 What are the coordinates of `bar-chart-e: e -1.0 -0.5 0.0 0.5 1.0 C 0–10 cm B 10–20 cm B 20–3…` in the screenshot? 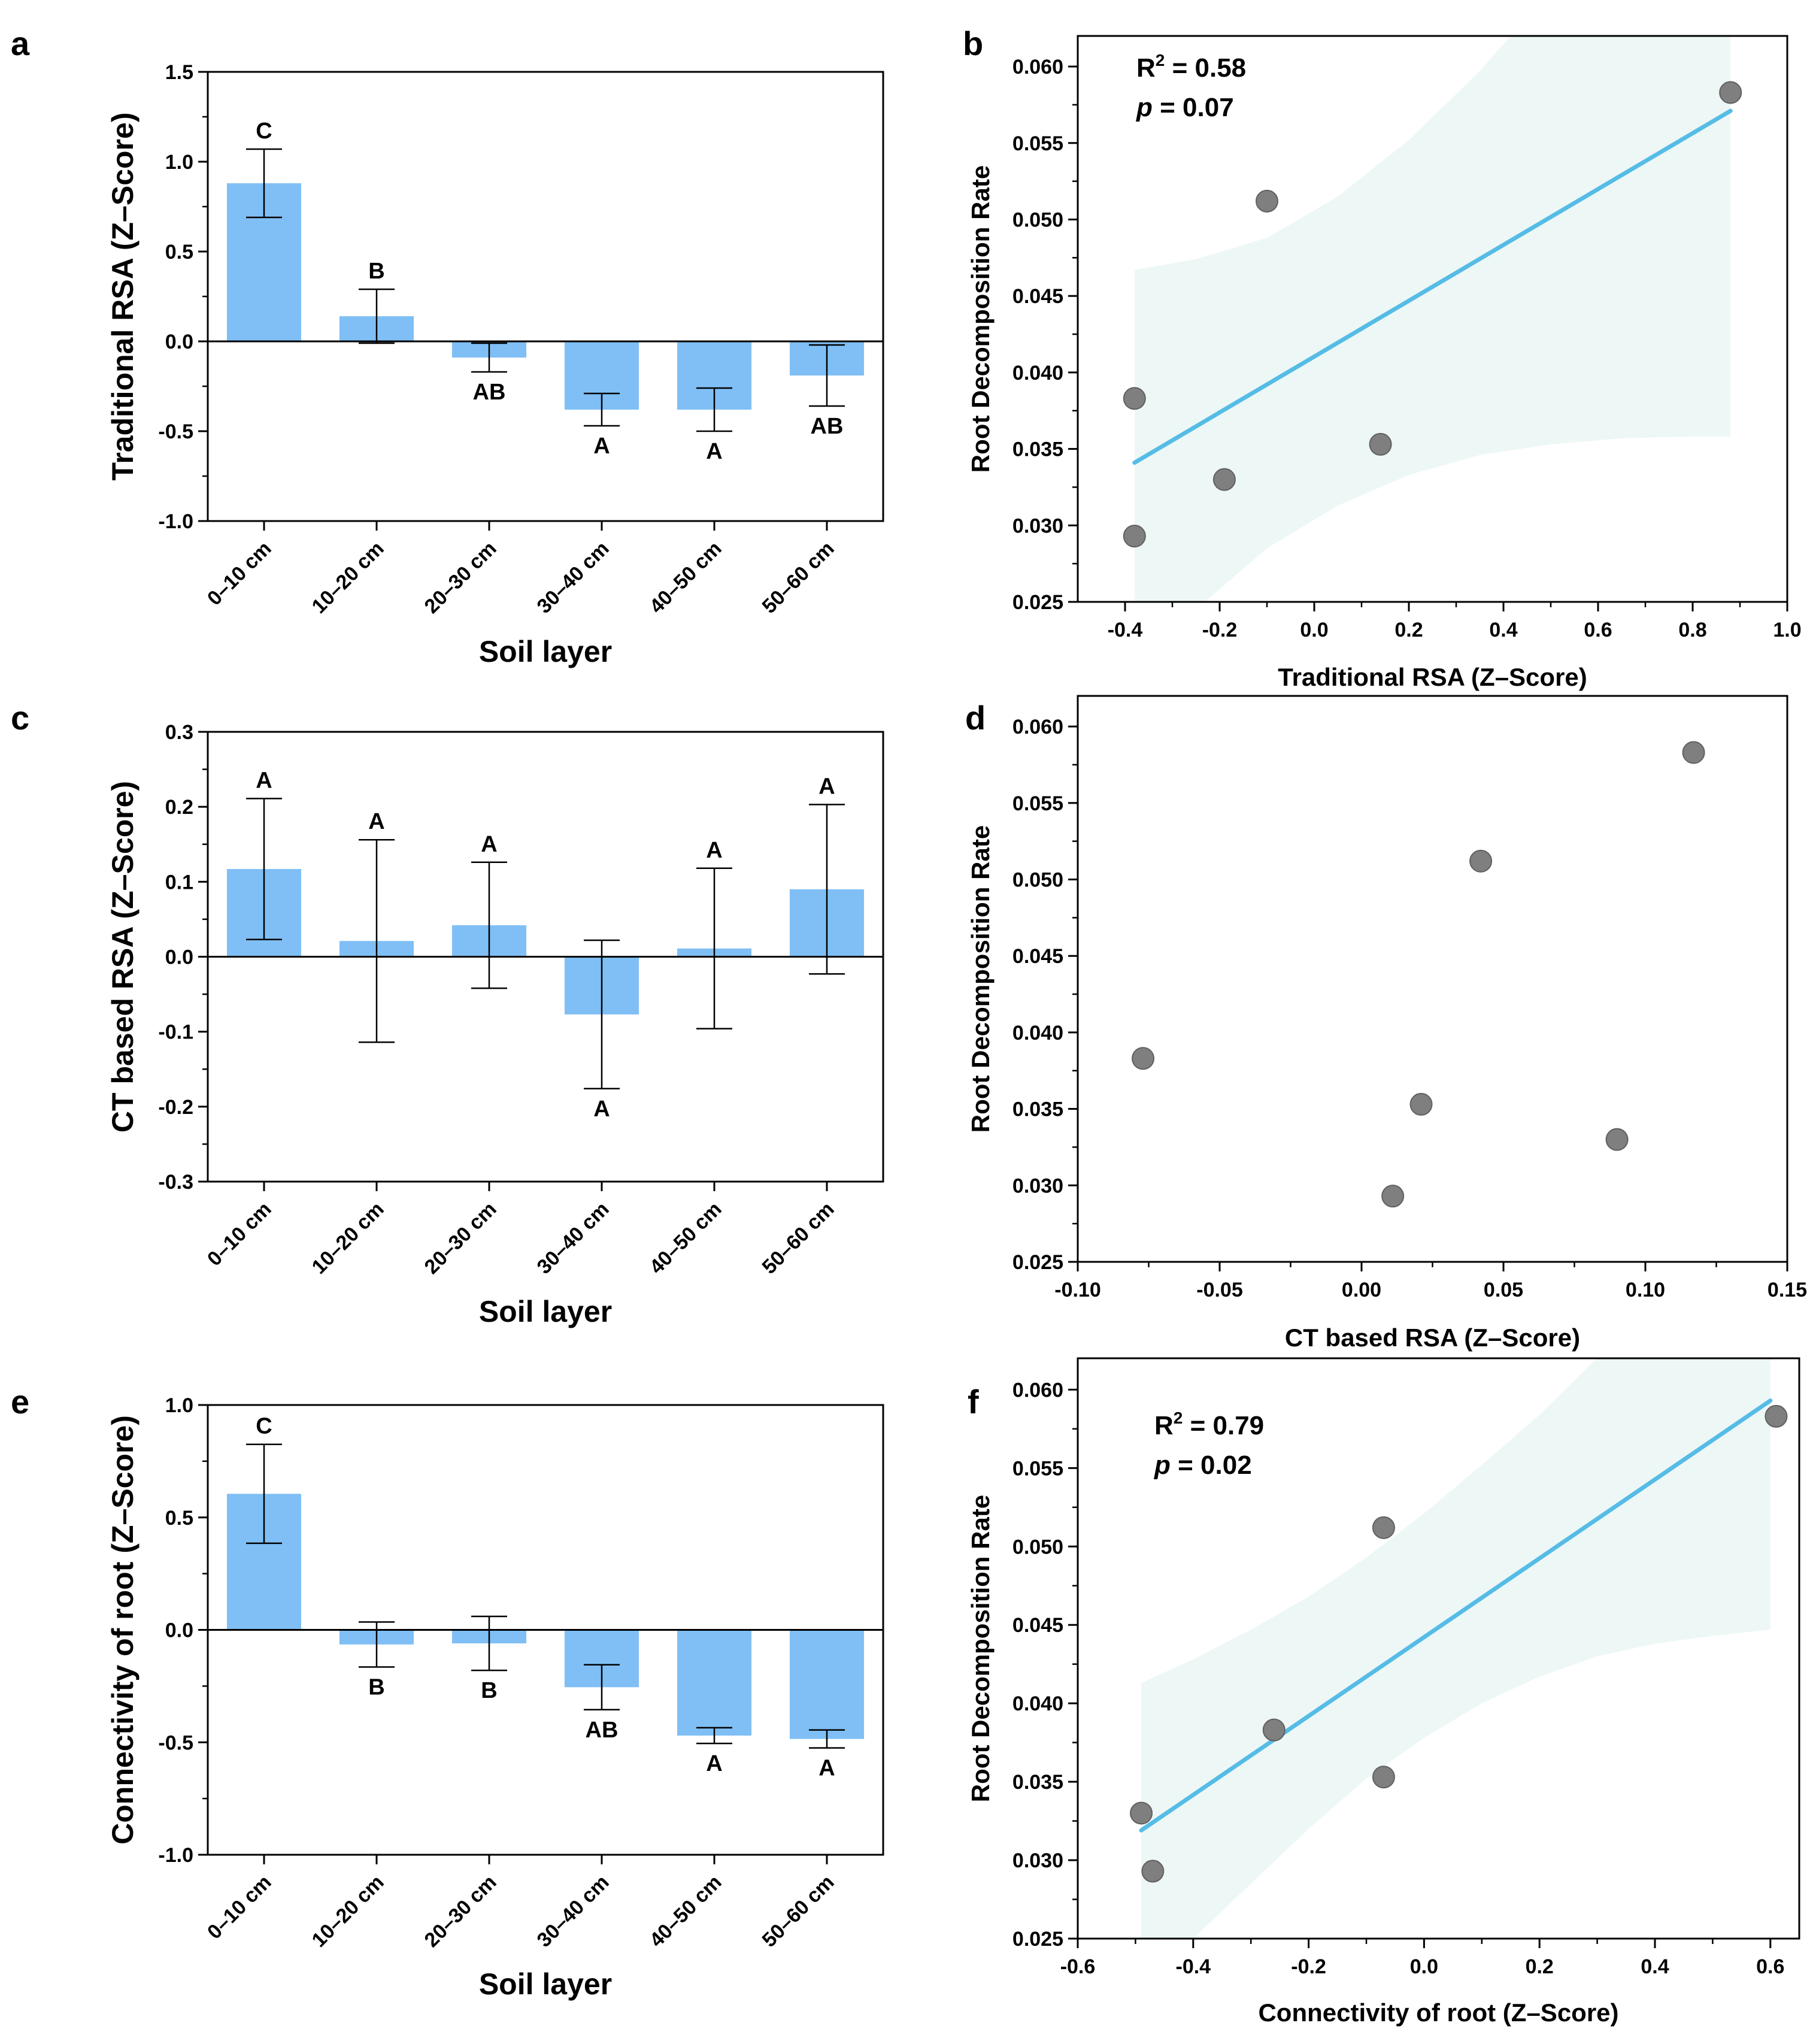 It's located at (447, 1692).